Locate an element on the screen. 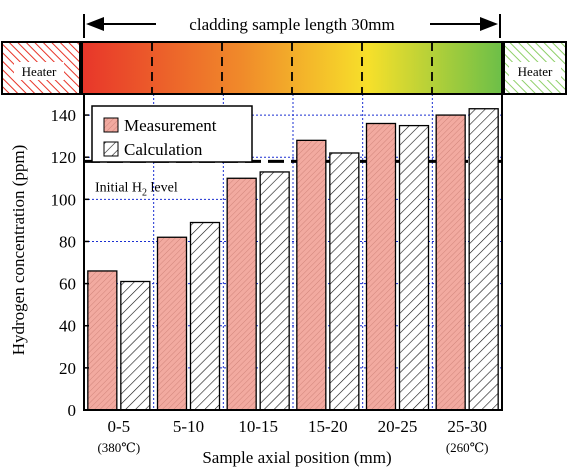  heater-right-label: Heater is located at coordinates (535, 71).